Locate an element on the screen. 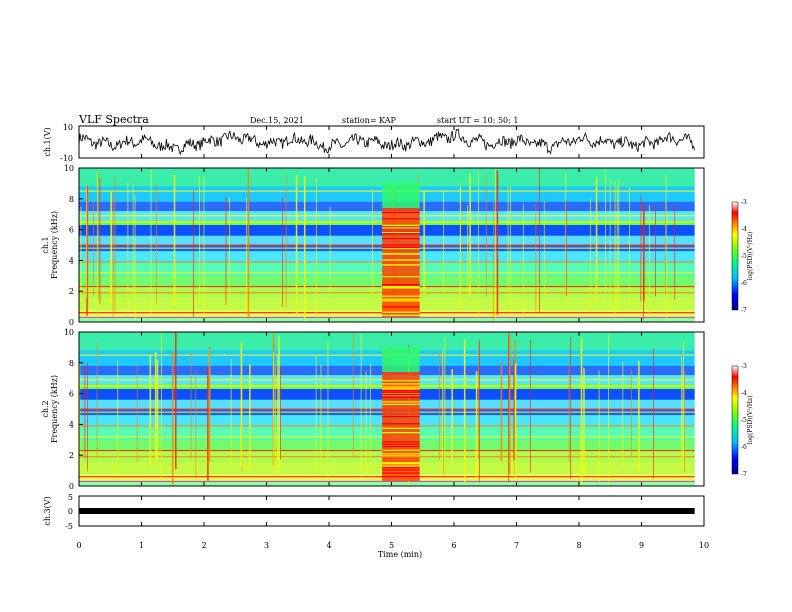 Image resolution: width=792 pixels, height=612 pixels. ch3-panel: 5 0 -5 ch.3(V) is located at coordinates (374, 512).